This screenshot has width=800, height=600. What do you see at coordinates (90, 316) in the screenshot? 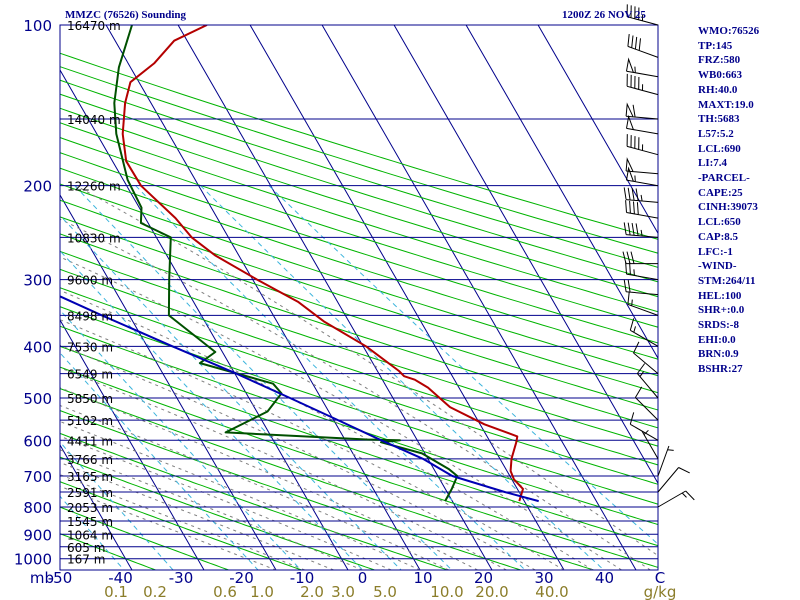
I see `height-label: 8498 m` at bounding box center [90, 316].